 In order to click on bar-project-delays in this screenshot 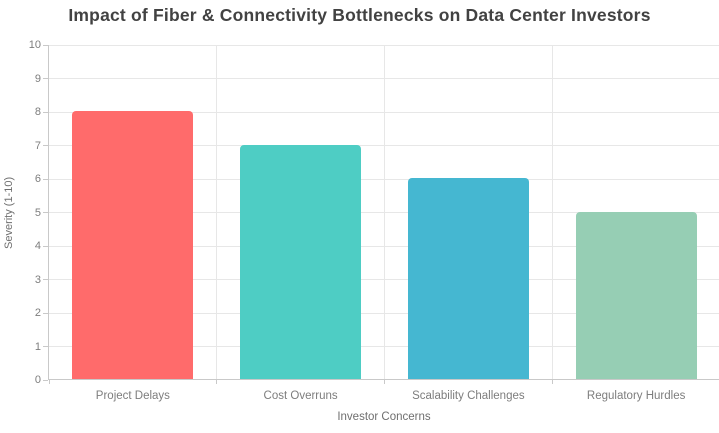, I will do `click(133, 245)`.